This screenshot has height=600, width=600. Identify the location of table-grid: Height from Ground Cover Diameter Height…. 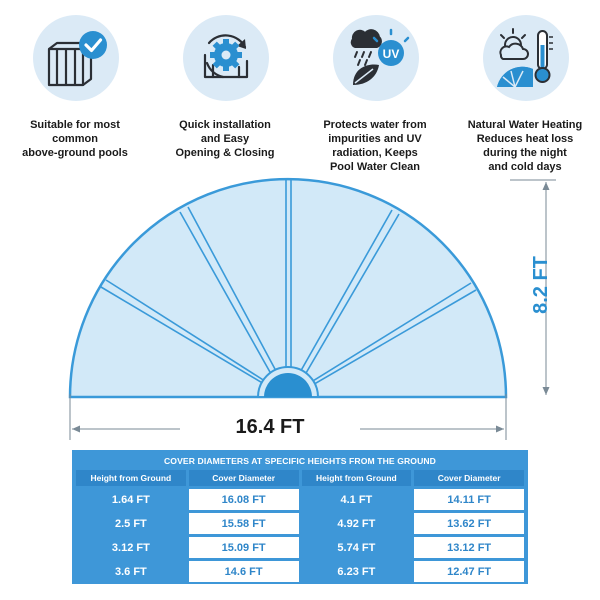
(300, 526).